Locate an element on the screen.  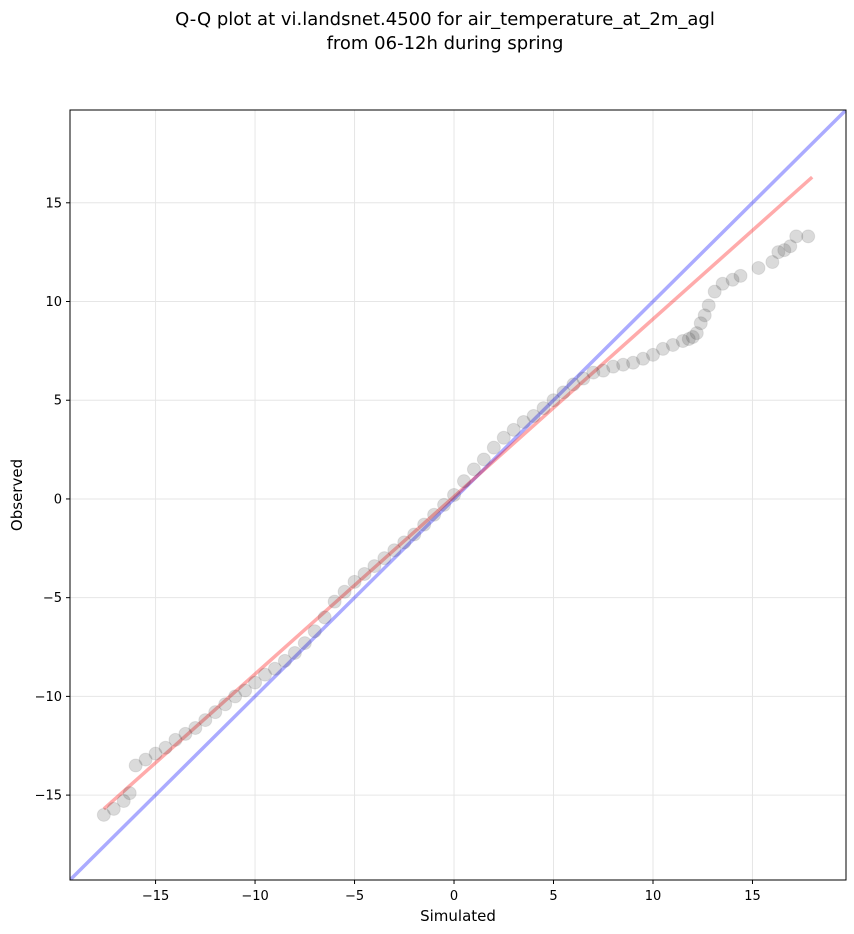
x-tick-label: 10 is located at coordinates (653, 896).